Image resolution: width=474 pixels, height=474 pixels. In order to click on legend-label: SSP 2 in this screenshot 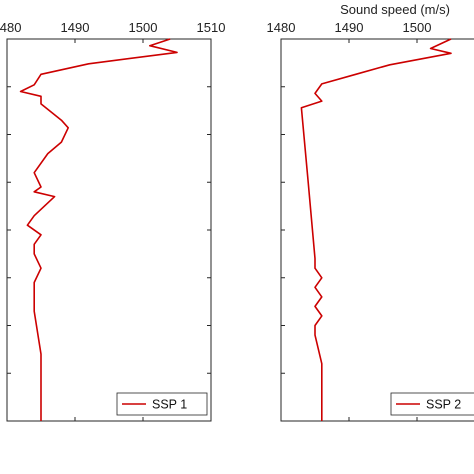, I will do `click(443, 405)`.